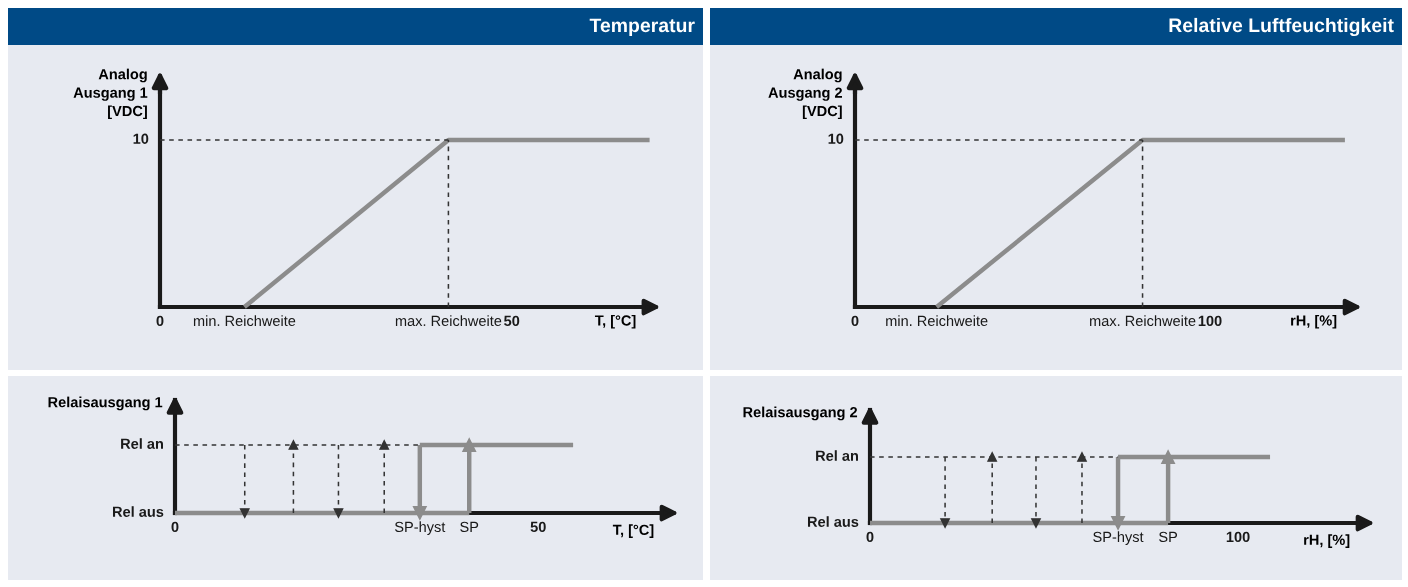 This screenshot has height=587, width=1408. I want to click on y-axis-title: Analog Ausgang 2 [VDC], so click(805, 94).